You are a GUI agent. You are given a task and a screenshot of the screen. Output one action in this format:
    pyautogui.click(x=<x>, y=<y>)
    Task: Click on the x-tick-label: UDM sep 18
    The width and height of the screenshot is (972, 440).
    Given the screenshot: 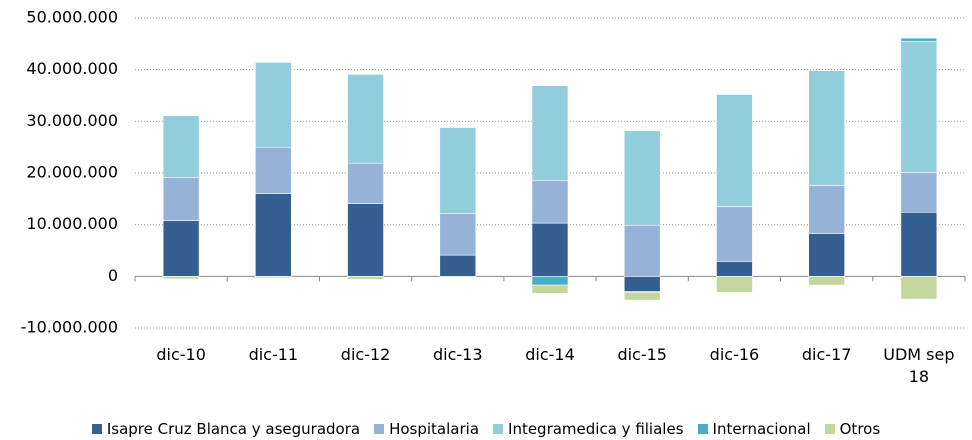 What is the action you would take?
    pyautogui.click(x=919, y=365)
    